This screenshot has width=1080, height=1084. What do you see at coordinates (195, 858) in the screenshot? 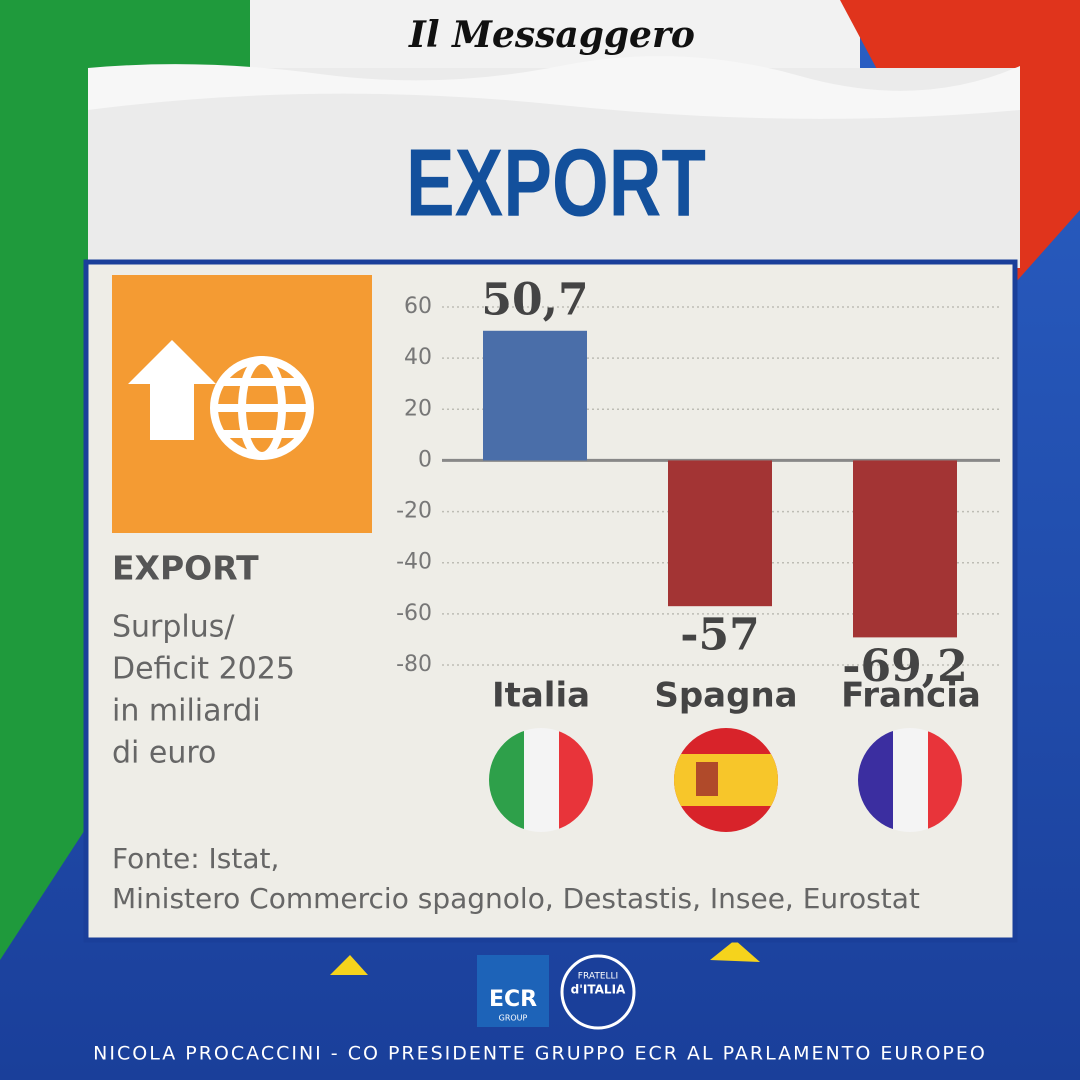
I see `source: Fonte: Istat,` at bounding box center [195, 858].